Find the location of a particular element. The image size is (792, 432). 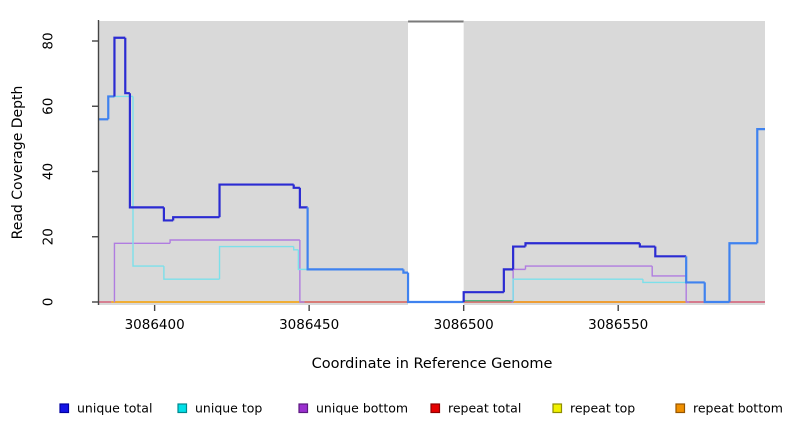

x-tick-label: 3086450 is located at coordinates (309, 325).